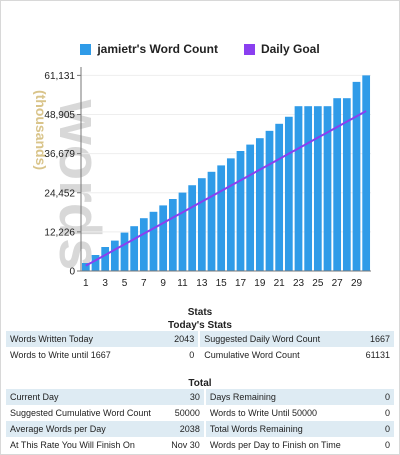  Describe the element at coordinates (377, 355) in the screenshot. I see `stats-value: 61131` at that location.